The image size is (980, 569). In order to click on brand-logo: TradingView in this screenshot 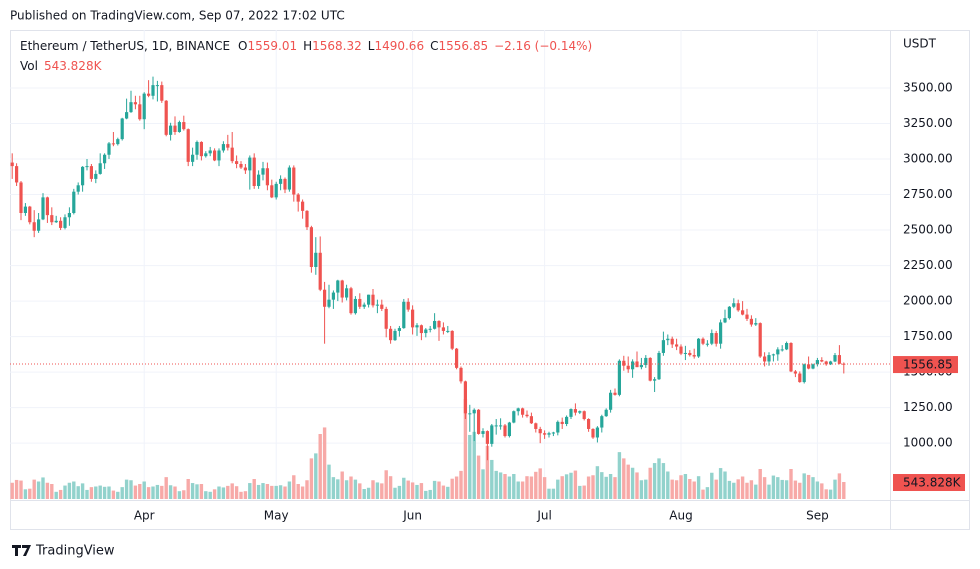, I will do `click(63, 551)`.